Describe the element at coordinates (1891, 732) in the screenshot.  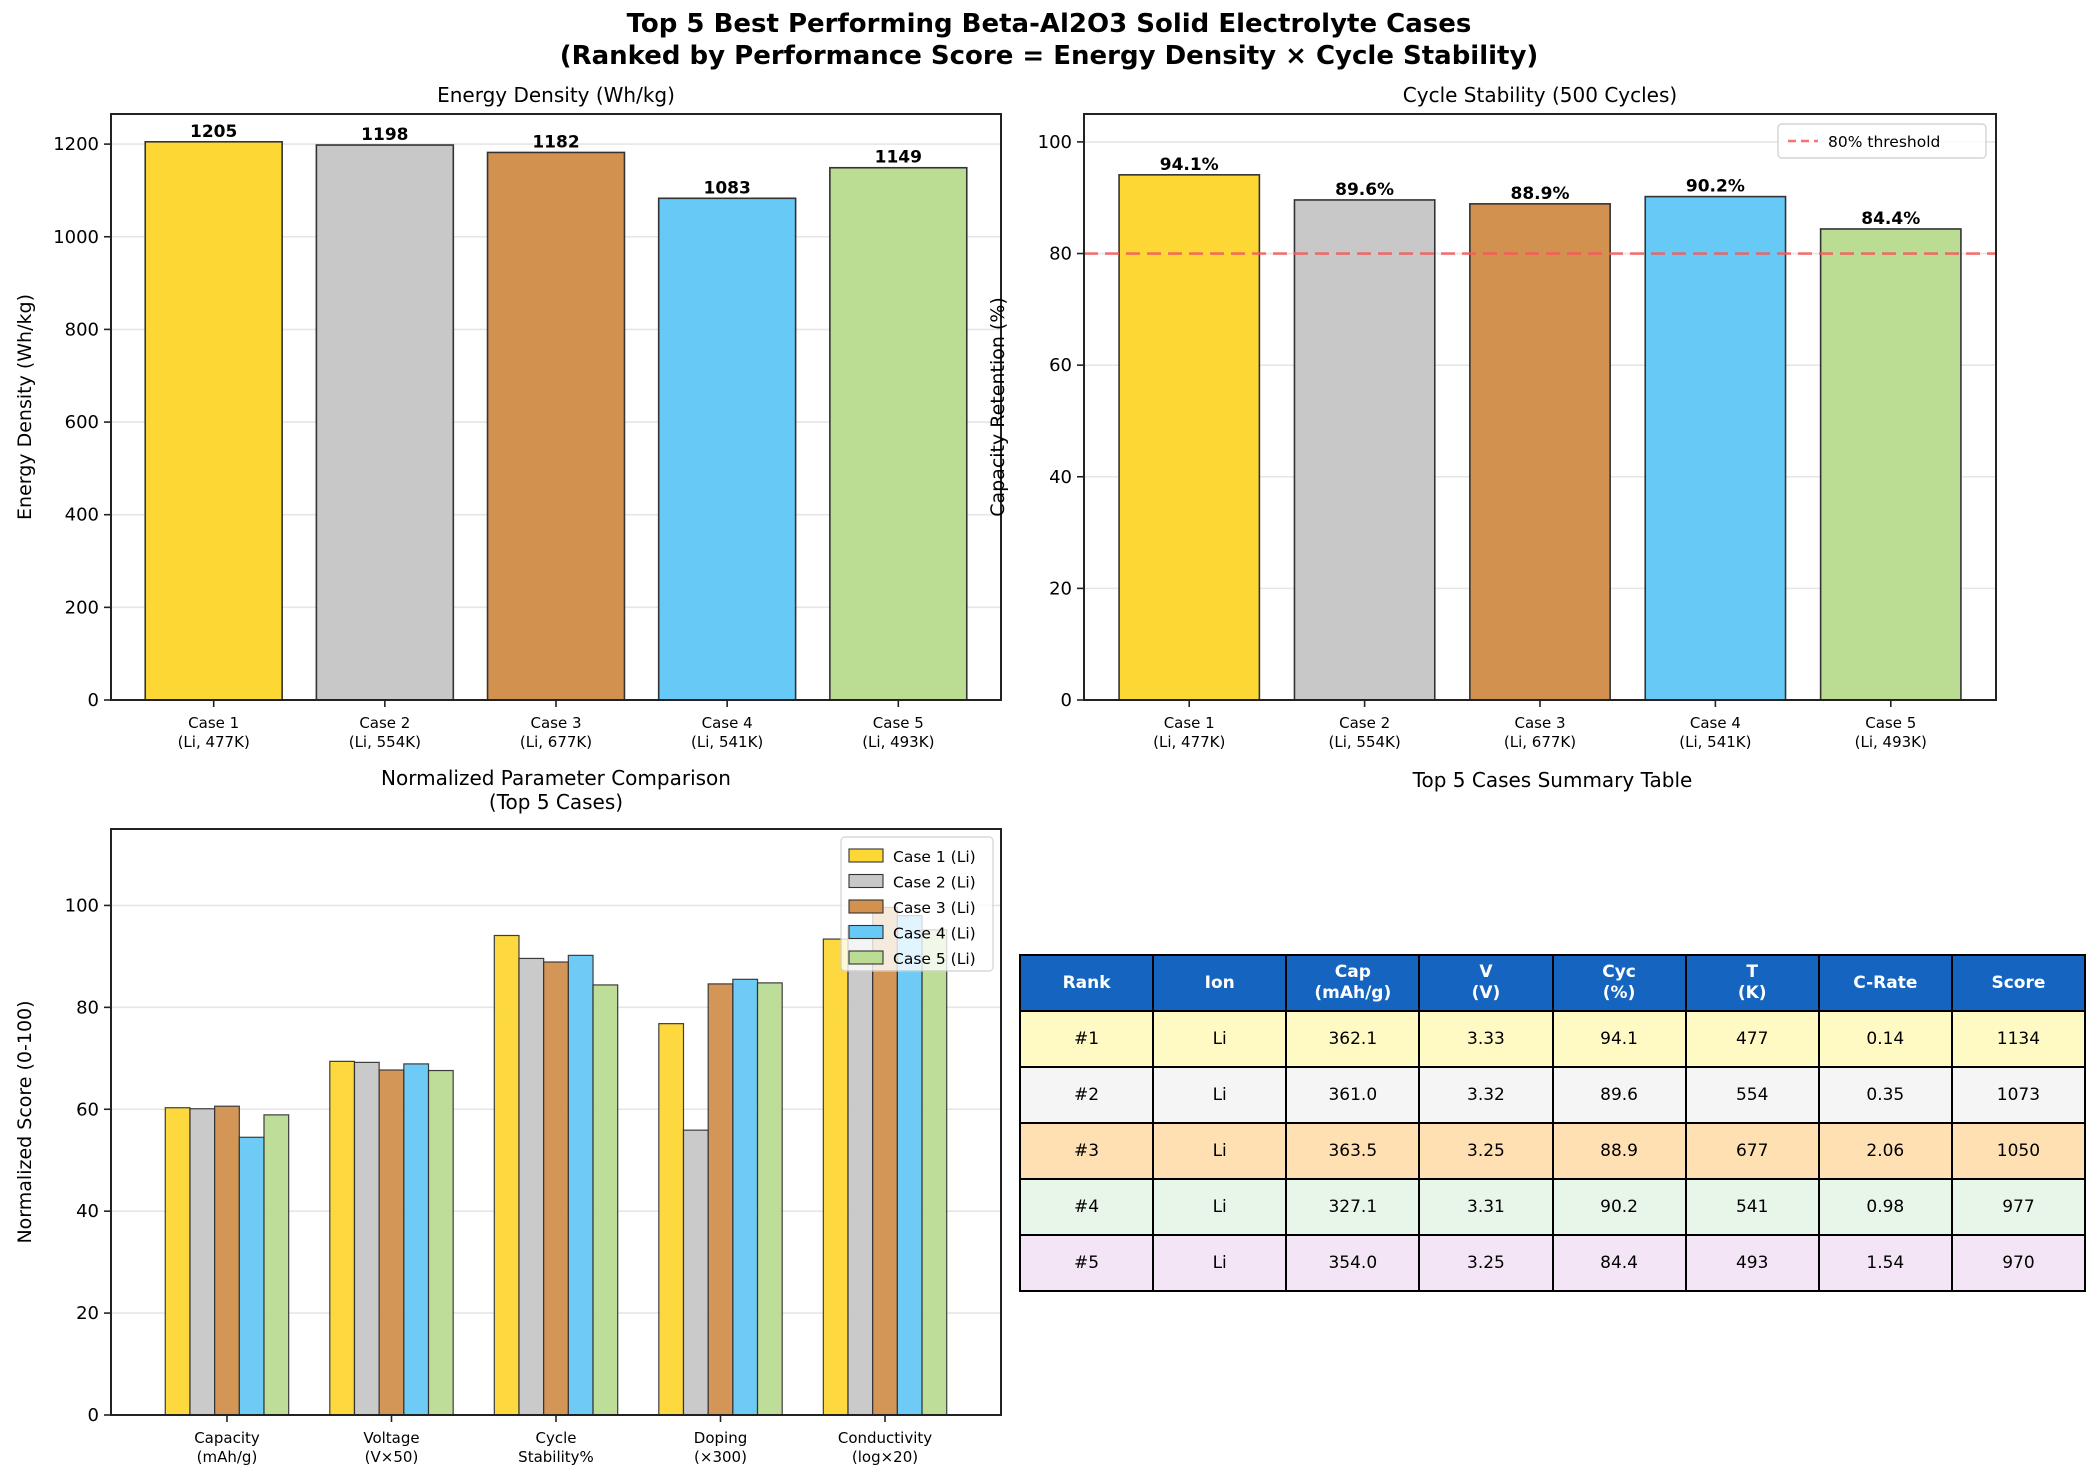
I see `x-tick-label: Case 5 (Li, 493K)` at that location.